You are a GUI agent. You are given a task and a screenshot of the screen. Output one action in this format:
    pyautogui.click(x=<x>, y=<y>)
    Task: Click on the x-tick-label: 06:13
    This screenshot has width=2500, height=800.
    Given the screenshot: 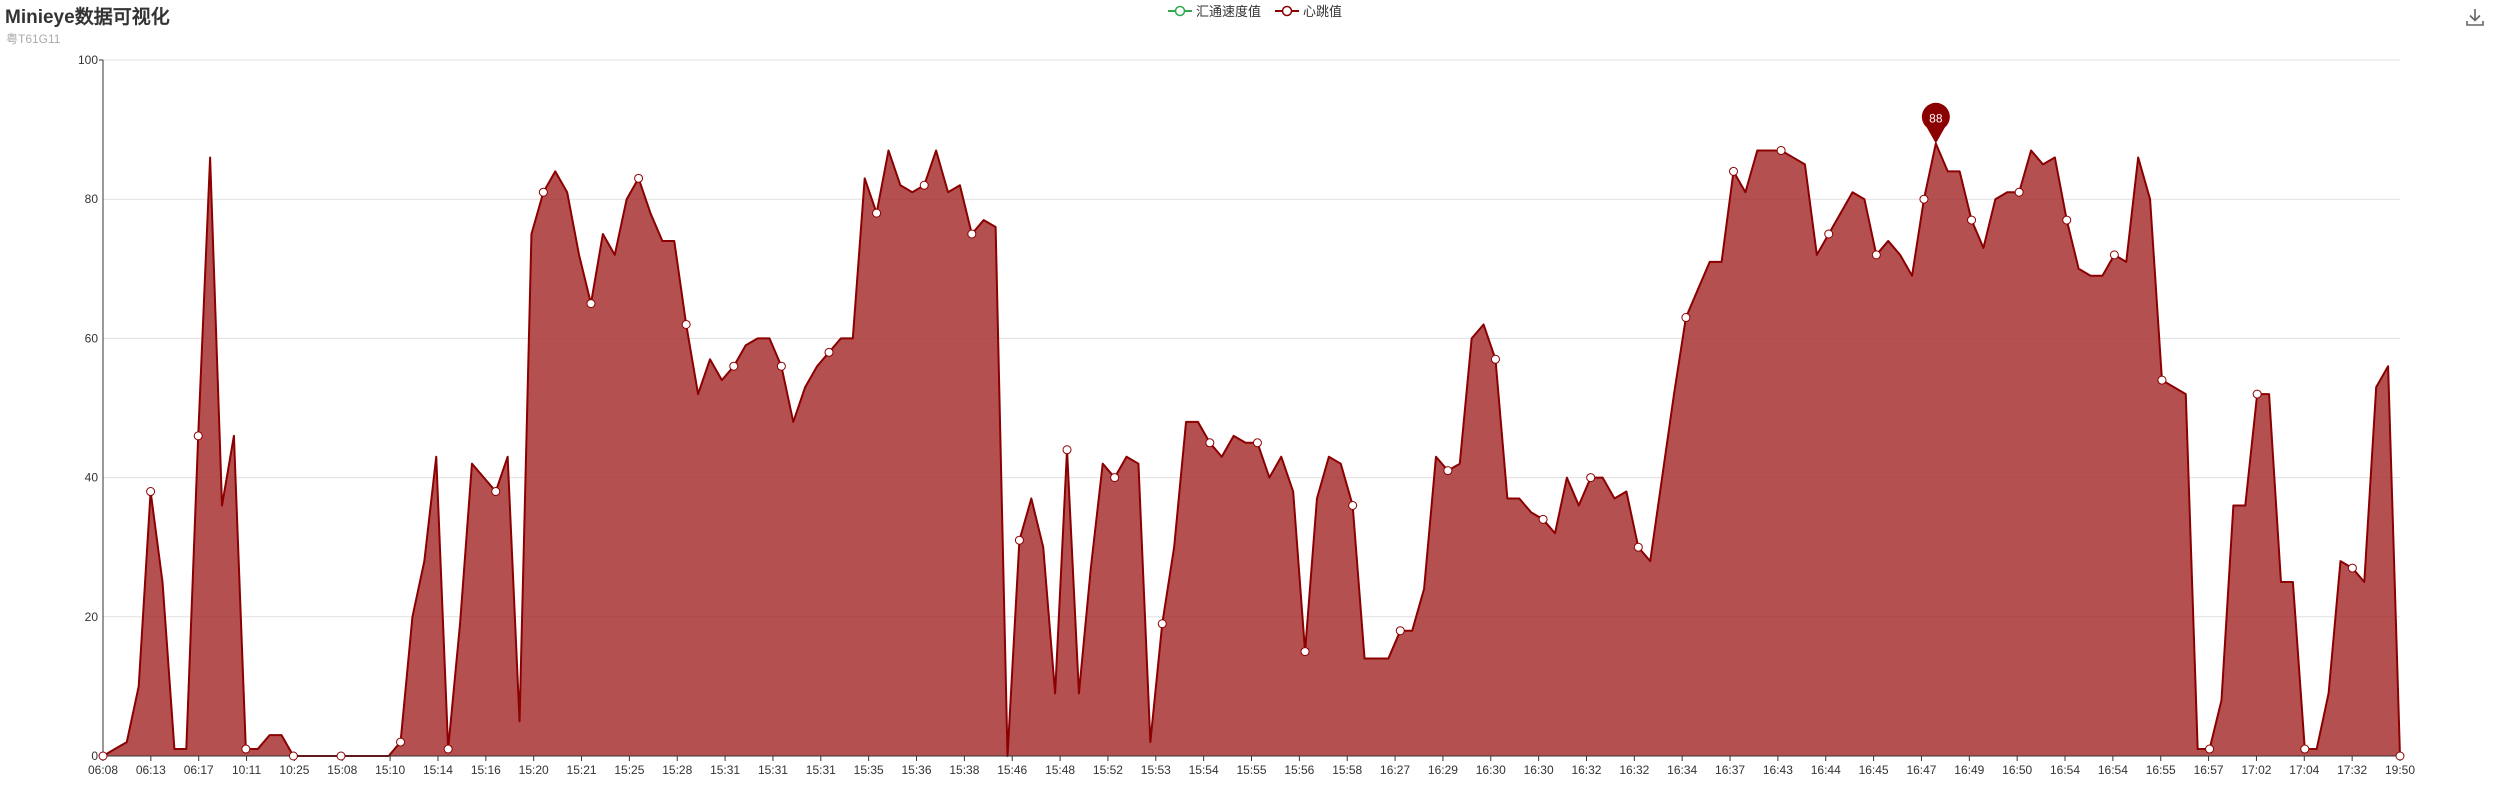 What is the action you would take?
    pyautogui.click(x=151, y=770)
    